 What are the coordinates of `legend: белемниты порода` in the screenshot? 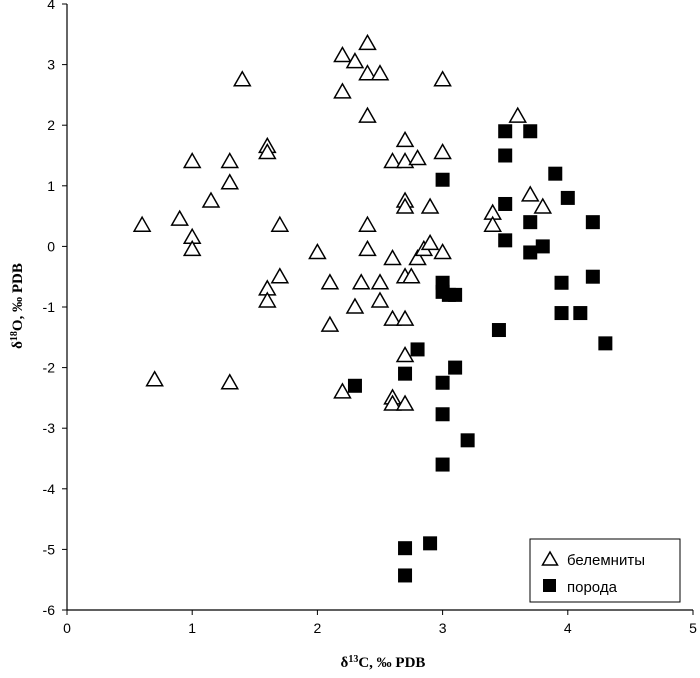 It's located at (605, 570).